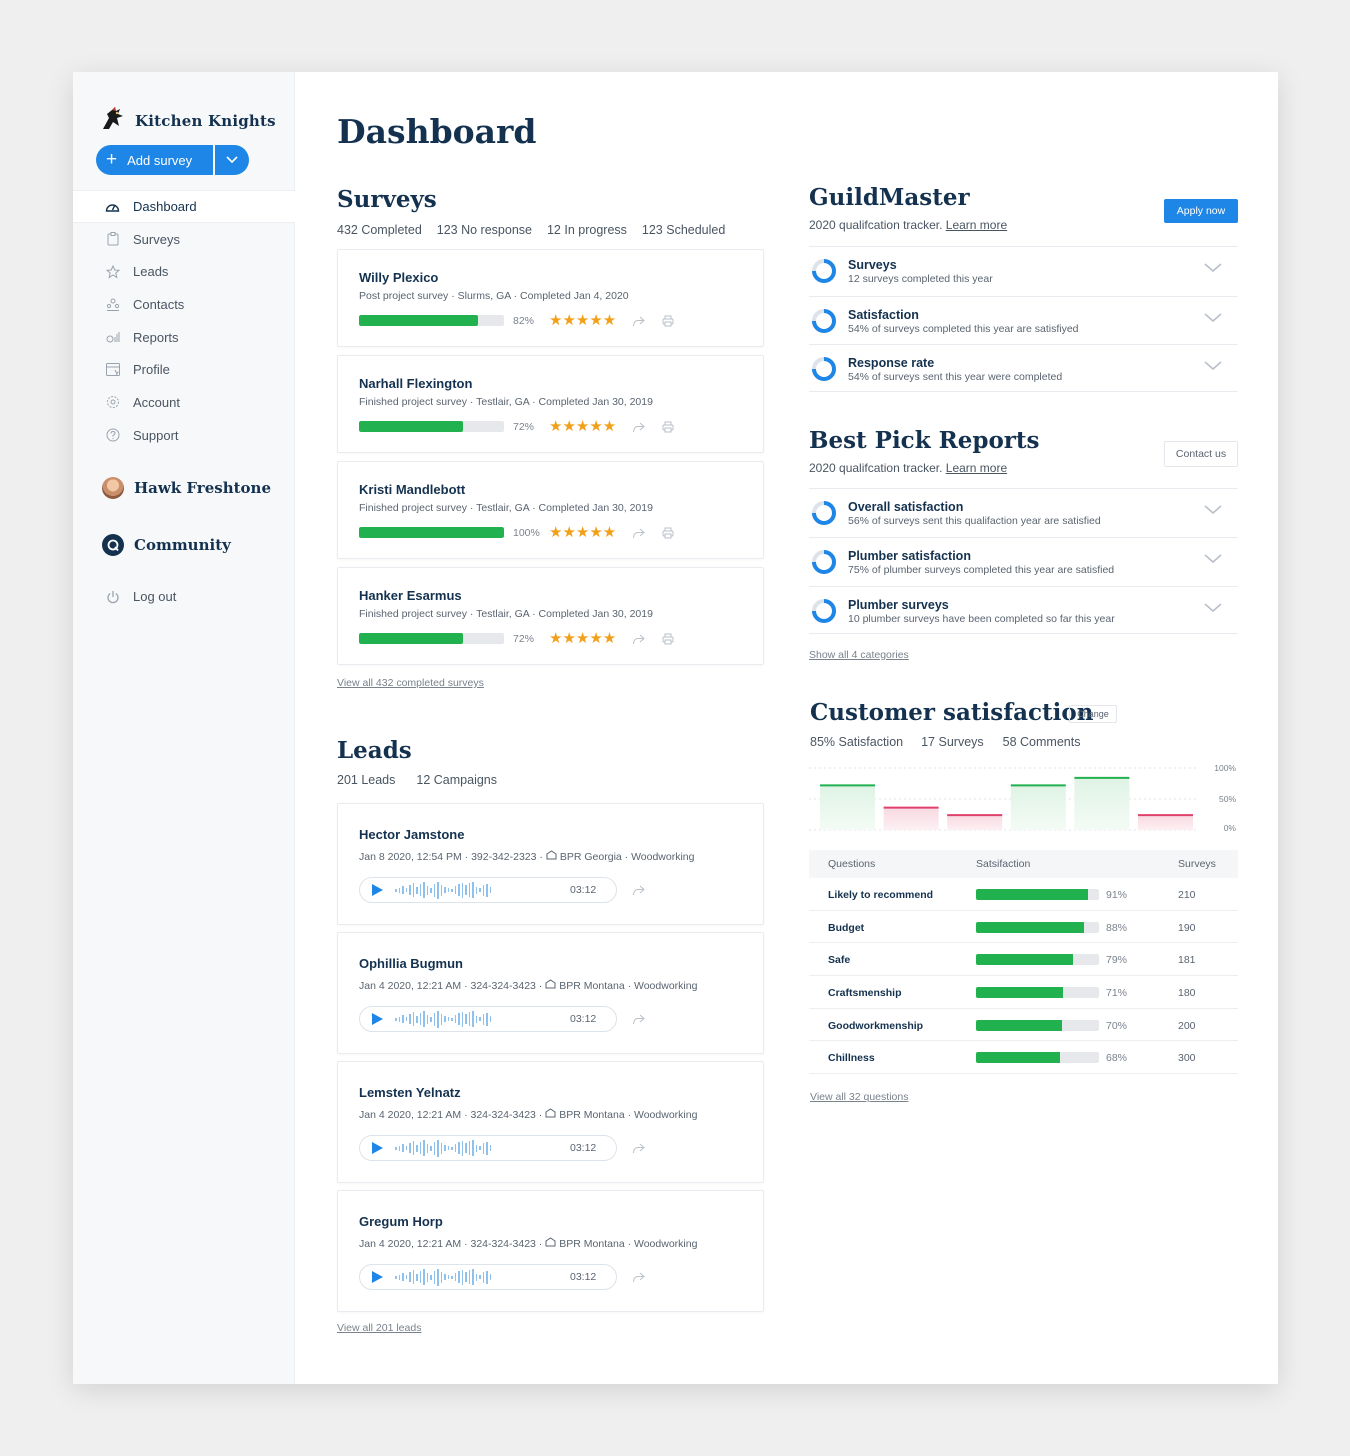 This screenshot has width=1350, height=1456. Describe the element at coordinates (1003, 864) in the screenshot. I see `column-header-satisfaction: Satsifaction` at that location.